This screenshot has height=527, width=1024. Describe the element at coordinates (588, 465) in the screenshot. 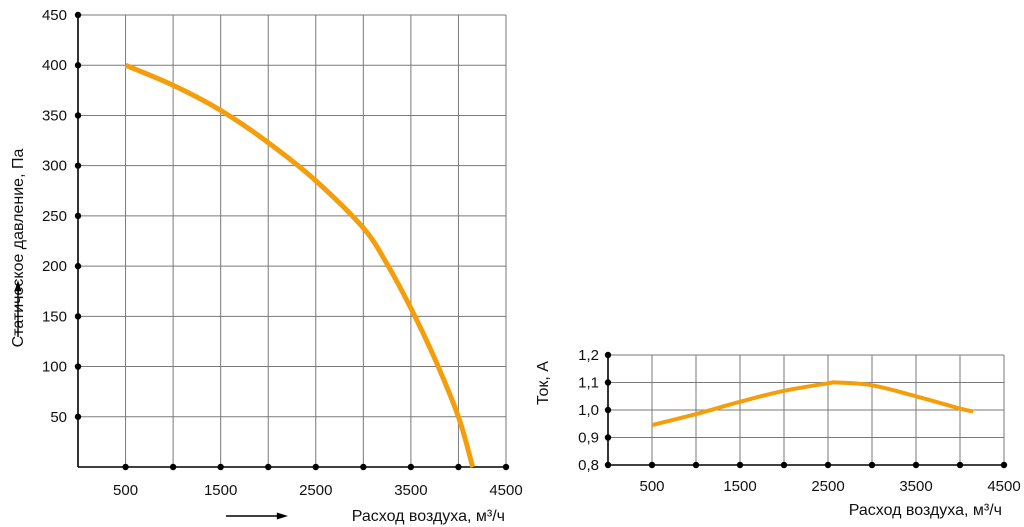

I see `y-tick-label: 0,8` at that location.